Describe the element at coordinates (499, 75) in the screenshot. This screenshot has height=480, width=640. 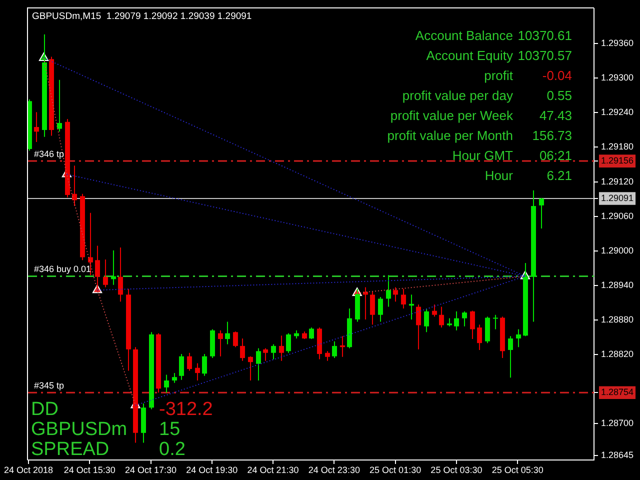
I see `annotation: profit` at that location.